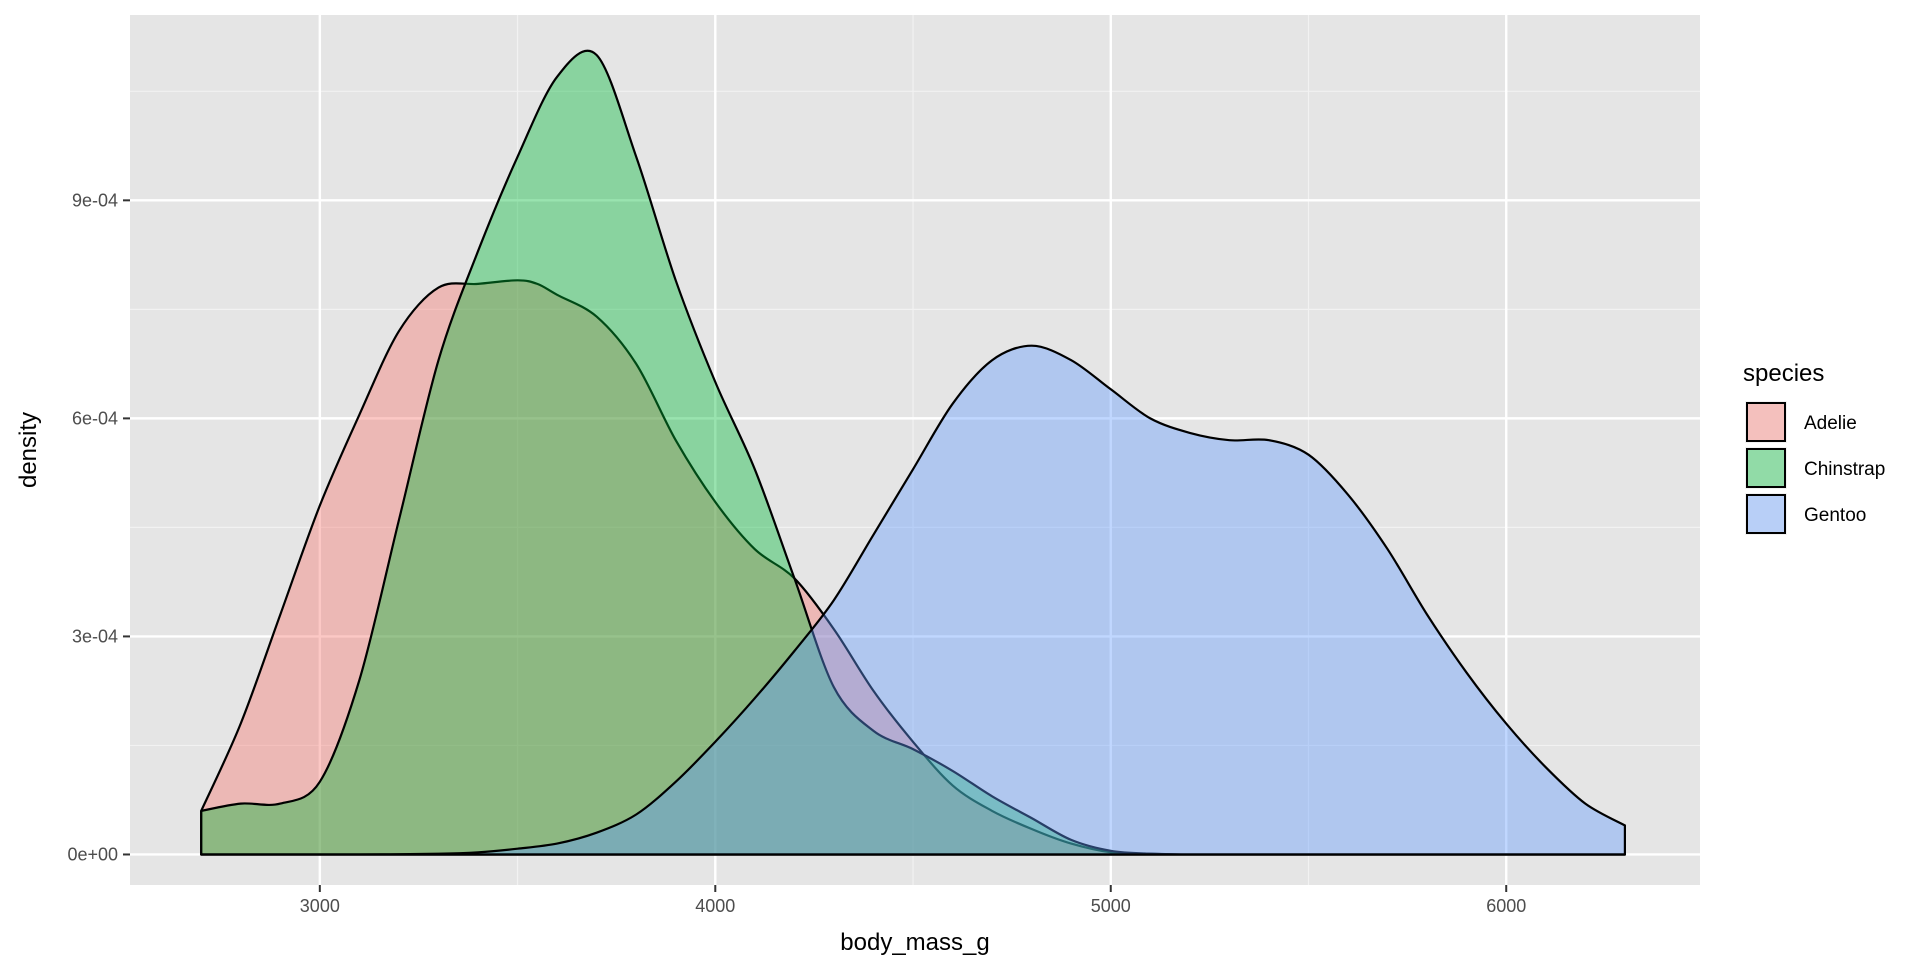  I want to click on x-tick-label: 6000, so click(1506, 906).